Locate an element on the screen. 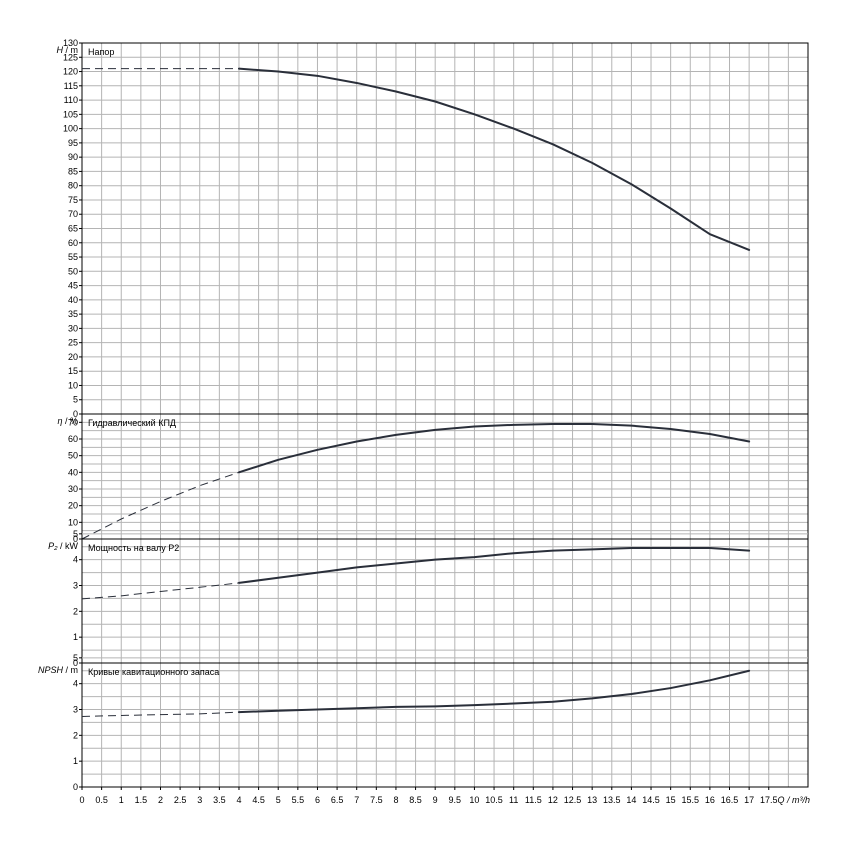  y-axis-label-symbol: H is located at coordinates (60, 50).